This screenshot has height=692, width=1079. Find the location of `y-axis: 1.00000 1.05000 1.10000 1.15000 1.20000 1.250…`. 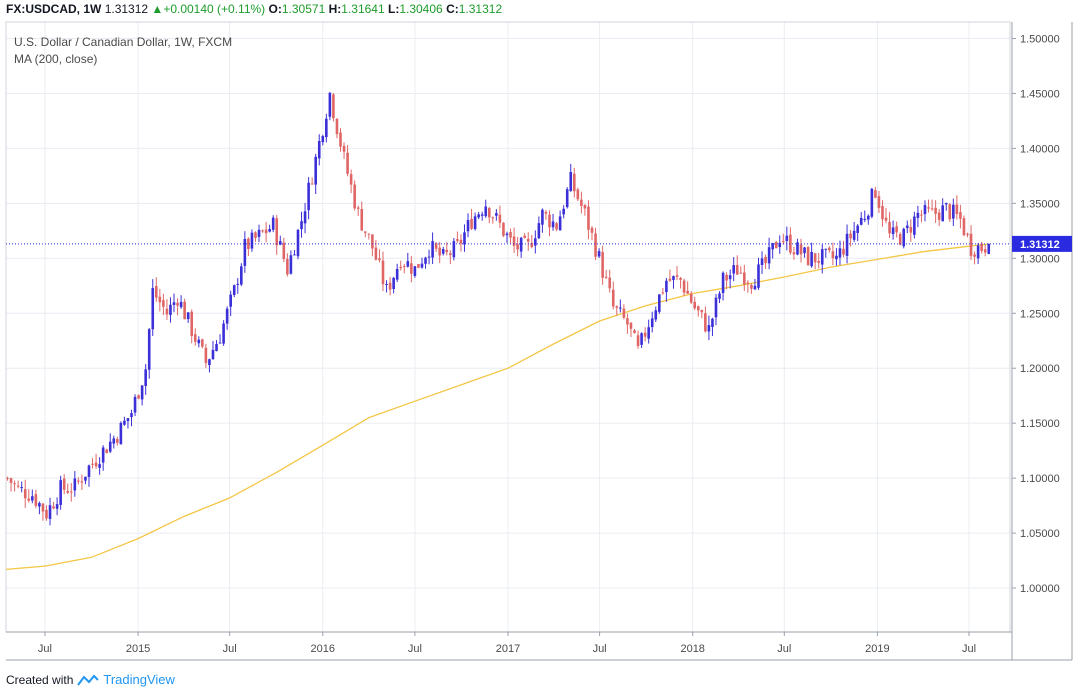

y-axis: 1.00000 1.05000 1.10000 1.15000 1.20000 1.250… is located at coordinates (1036, 314).